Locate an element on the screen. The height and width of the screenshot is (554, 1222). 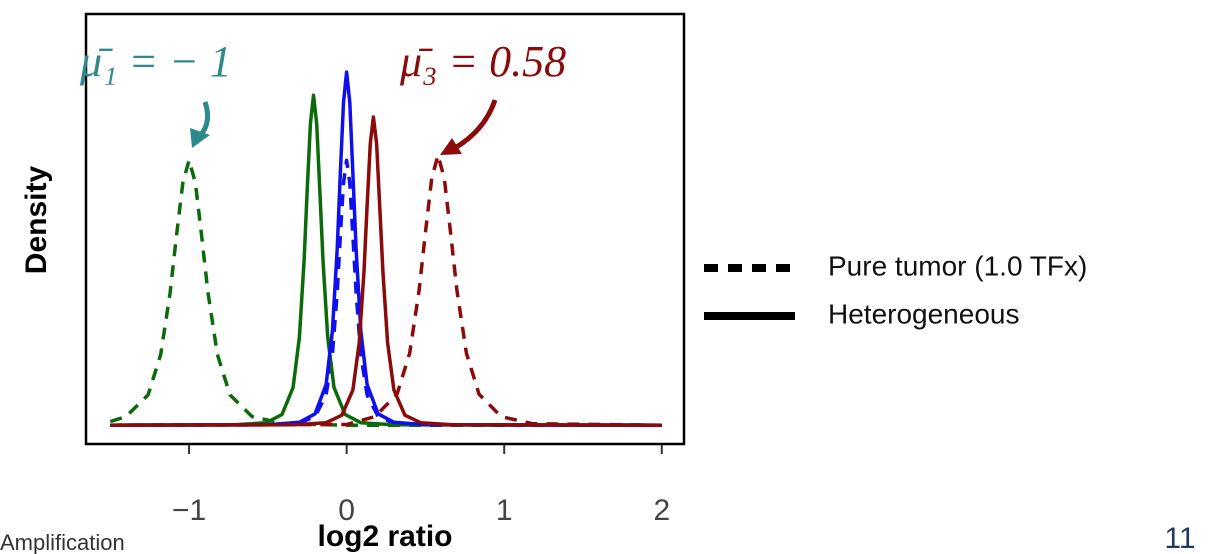
y-axis-label: Density is located at coordinates (36, 220).